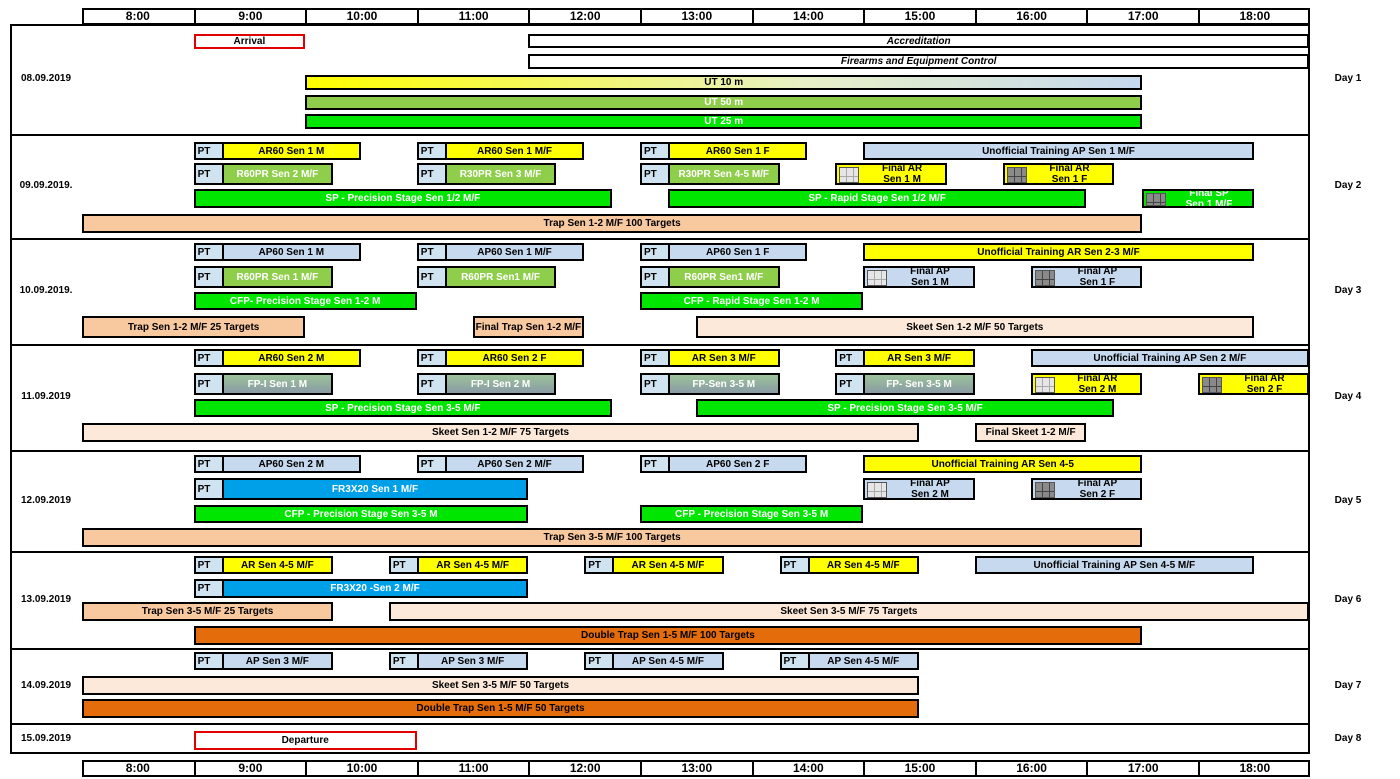 This screenshot has width=1400, height=779. Describe the element at coordinates (1198, 198) in the screenshot. I see `schedule-event: Final SP Sen 1 M/F` at that location.